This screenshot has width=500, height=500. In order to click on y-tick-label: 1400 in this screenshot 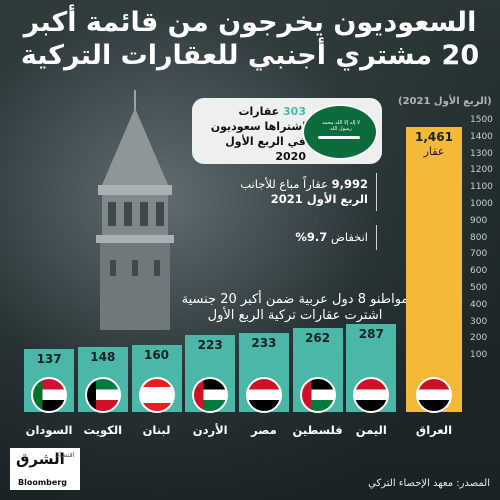, I will do `click(481, 136)`.